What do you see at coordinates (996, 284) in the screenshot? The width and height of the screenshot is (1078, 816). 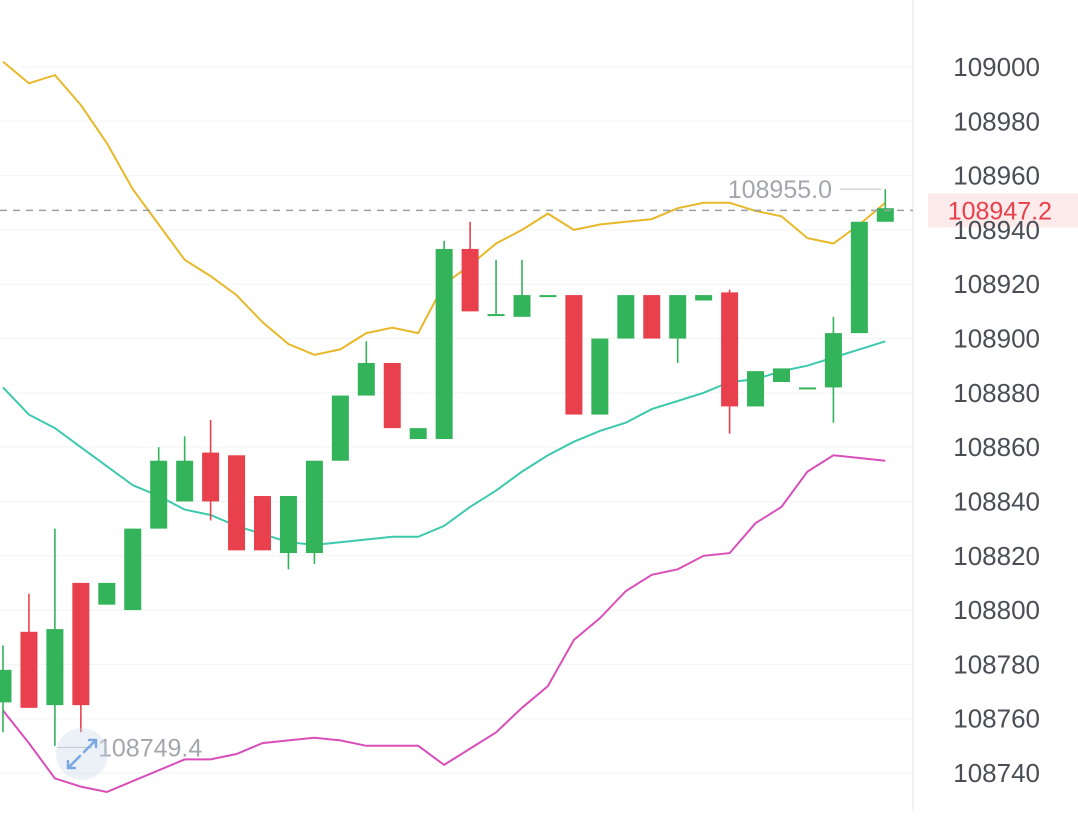 I see `y-tick-label: 108920` at bounding box center [996, 284].